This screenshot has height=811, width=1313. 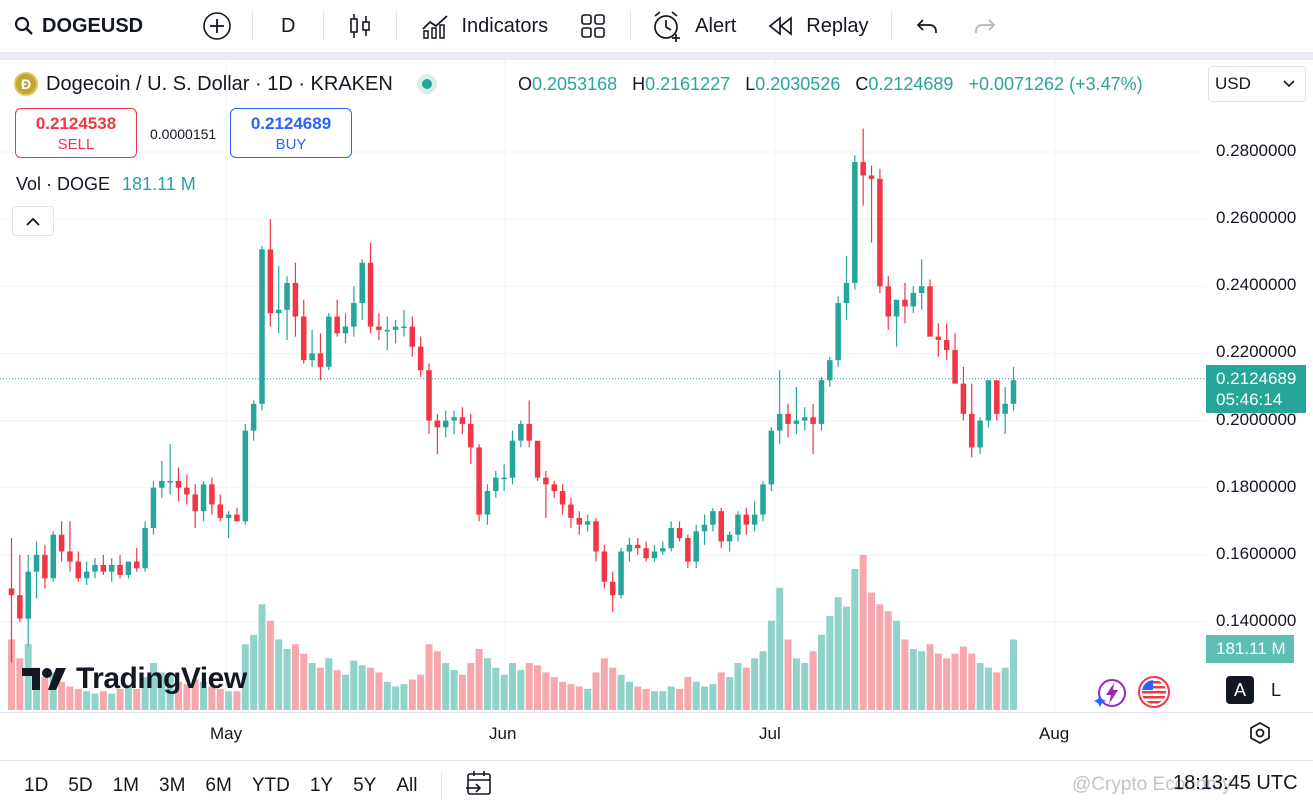 I want to click on close-value: 0.2124689, so click(x=911, y=84).